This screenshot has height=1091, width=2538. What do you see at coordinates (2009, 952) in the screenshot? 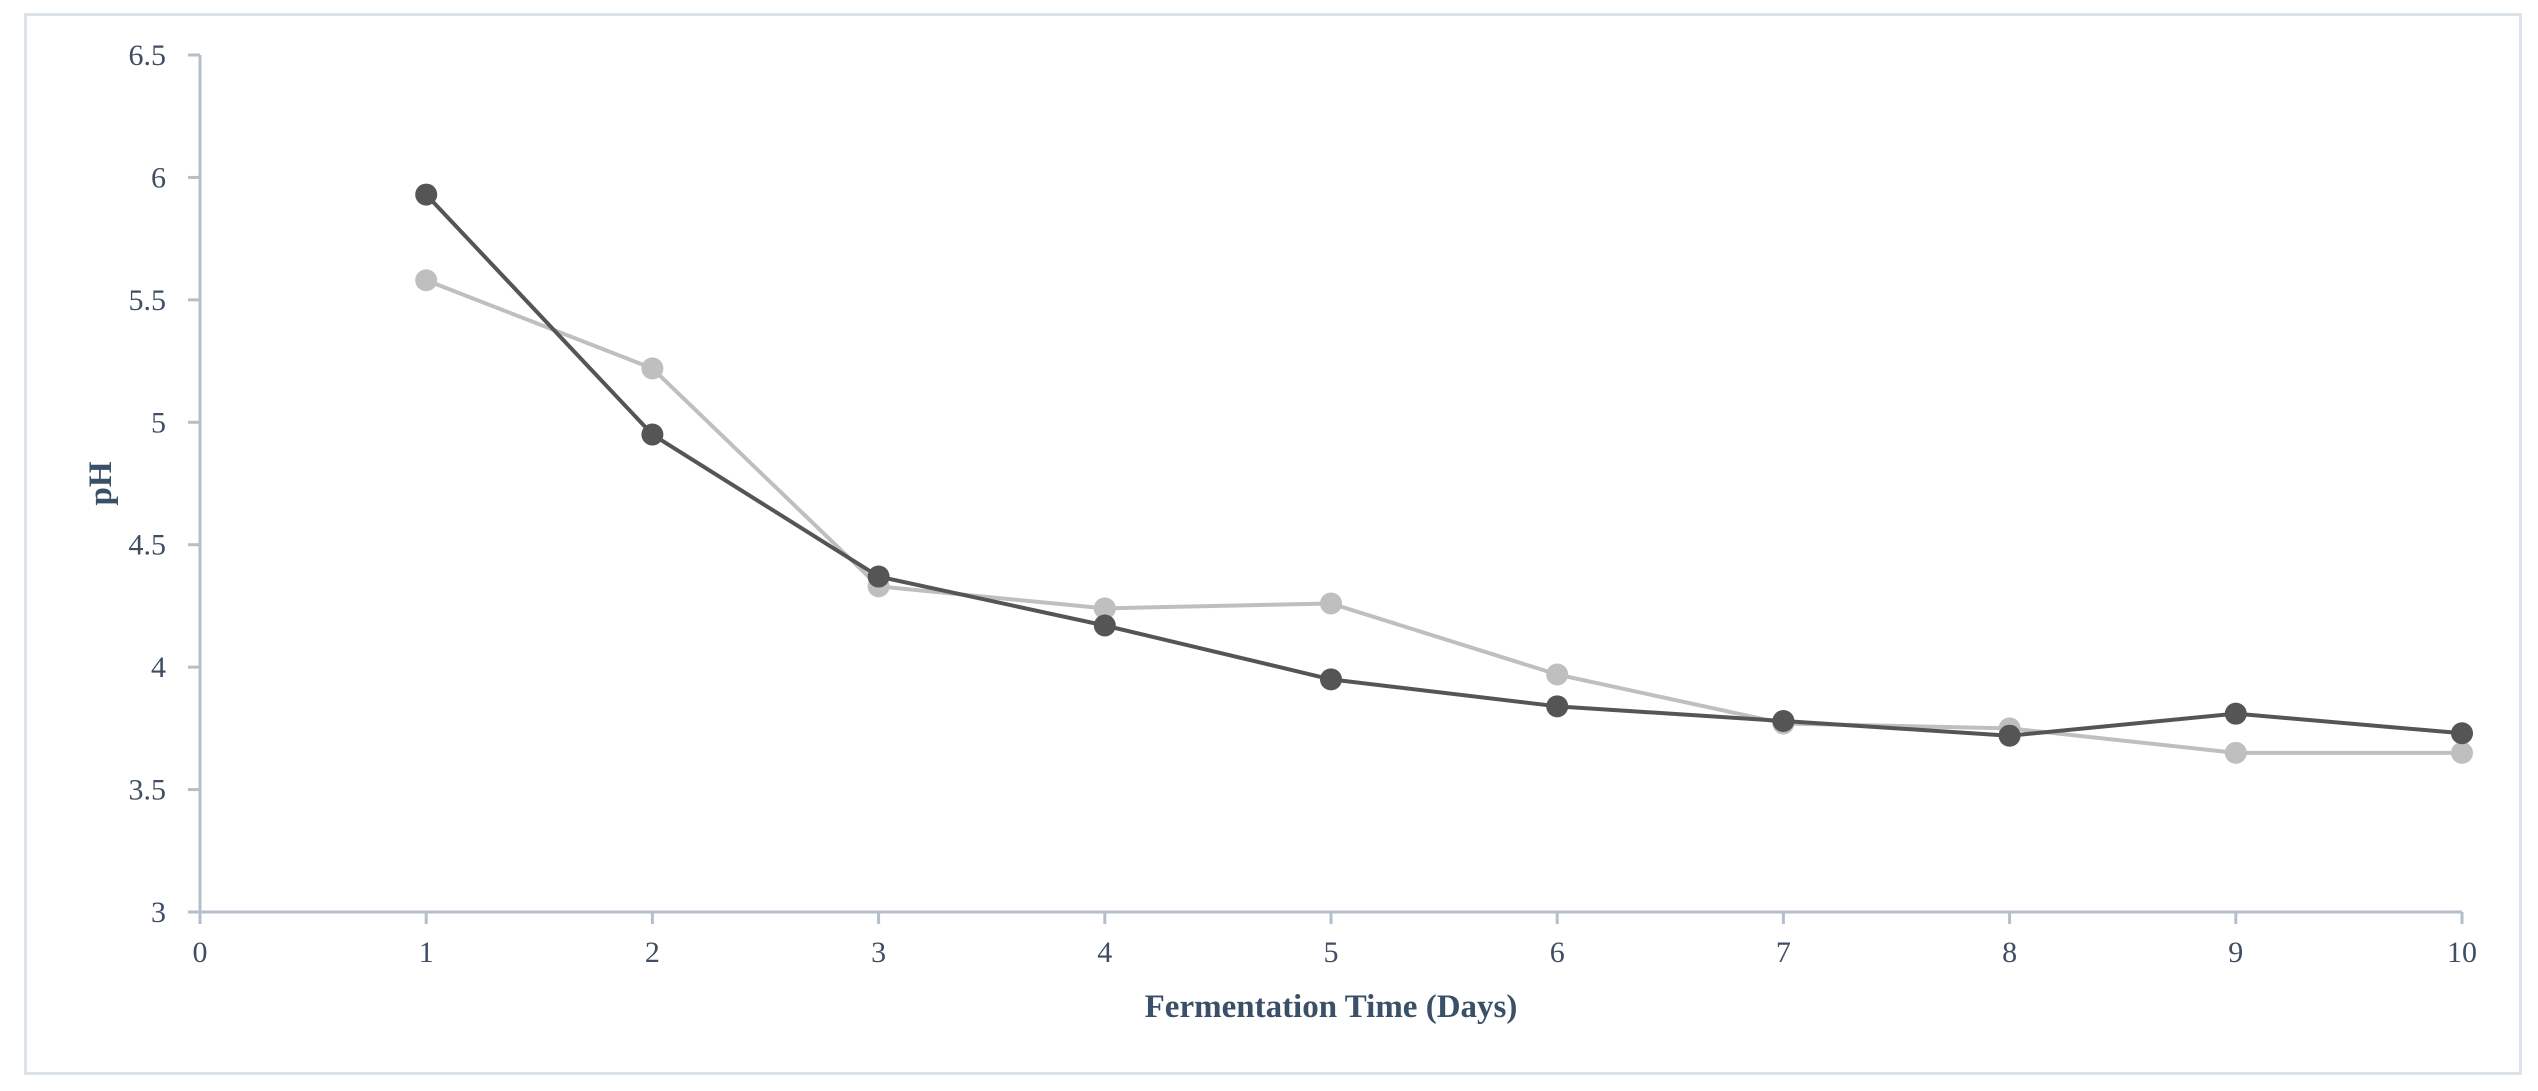
I see `x-tick-label: 8` at bounding box center [2009, 952].